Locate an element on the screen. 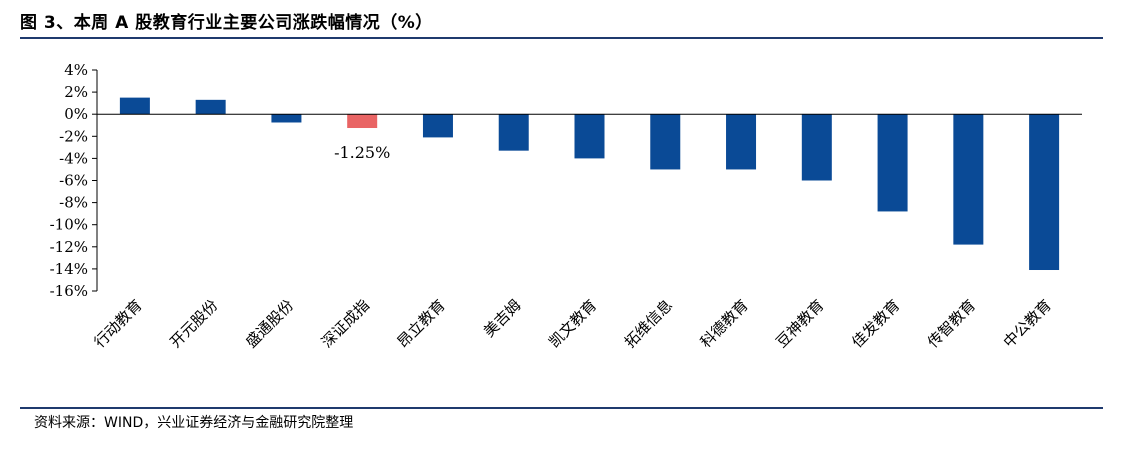 The height and width of the screenshot is (460, 1123). data-labels: -1.25% is located at coordinates (362, 152).